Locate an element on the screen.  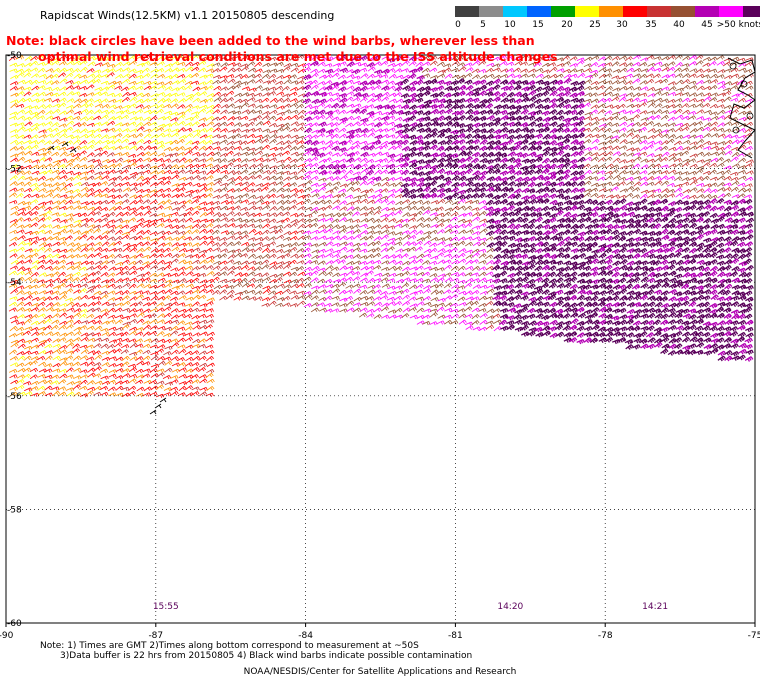
colorbar-swatch is located at coordinates (515, 11).